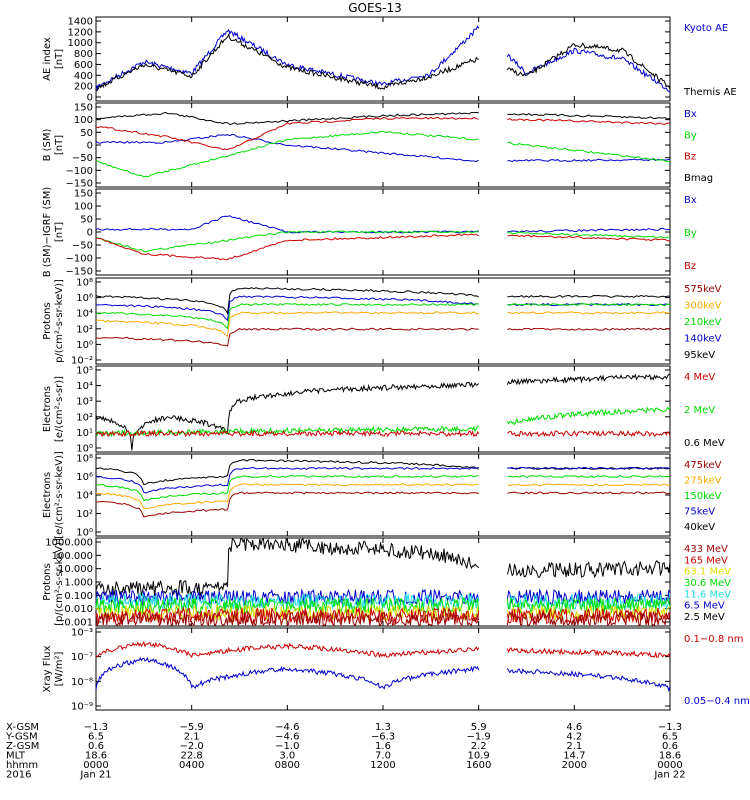  What do you see at coordinates (16, 756) in the screenshot?
I see `footer-row-label: MLT` at bounding box center [16, 756].